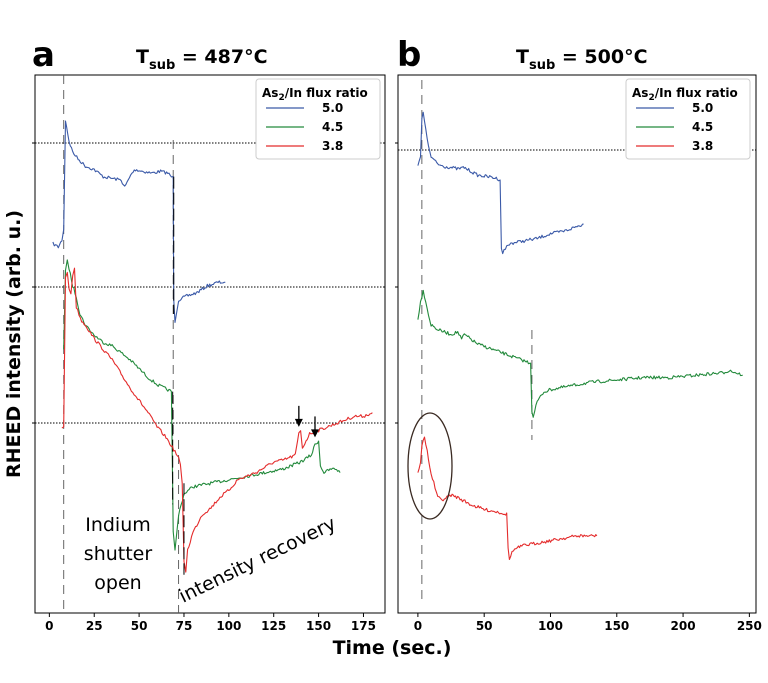 Image resolution: width=768 pixels, height=683 pixels. What do you see at coordinates (363, 626) in the screenshot?
I see `x-tick-label: 175` at bounding box center [363, 626].